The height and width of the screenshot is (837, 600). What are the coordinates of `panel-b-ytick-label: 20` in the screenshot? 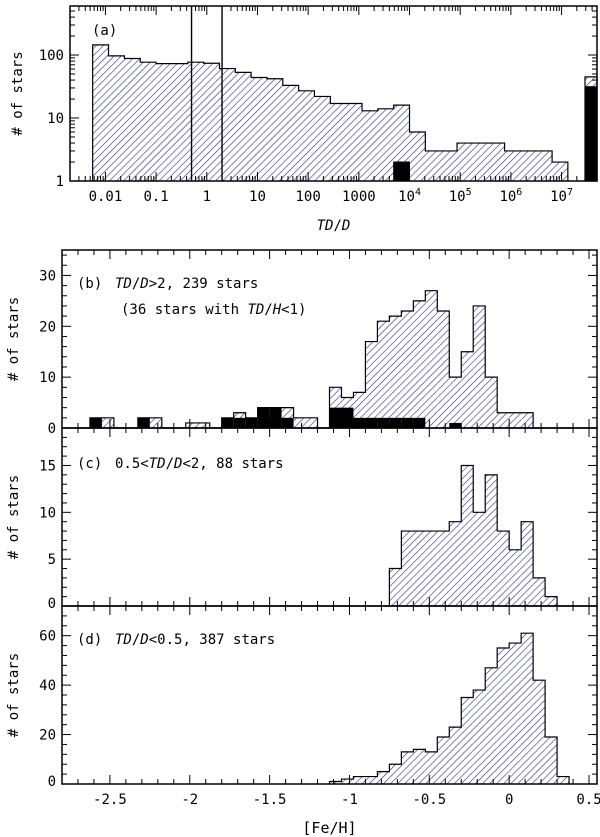 It's located at (47, 327).